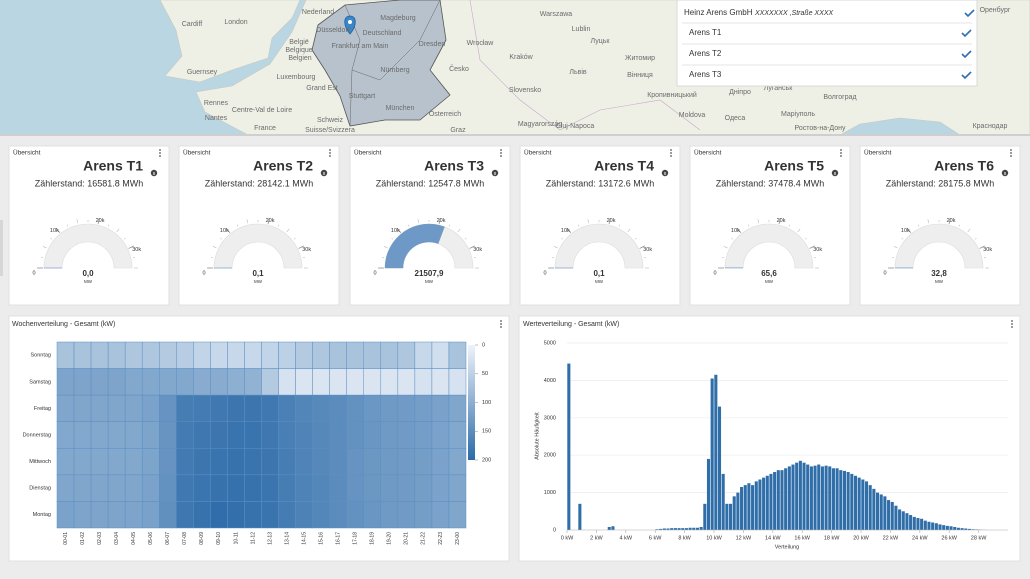 The height and width of the screenshot is (579, 1030). I want to click on card-title: Arens T6, so click(964, 166).